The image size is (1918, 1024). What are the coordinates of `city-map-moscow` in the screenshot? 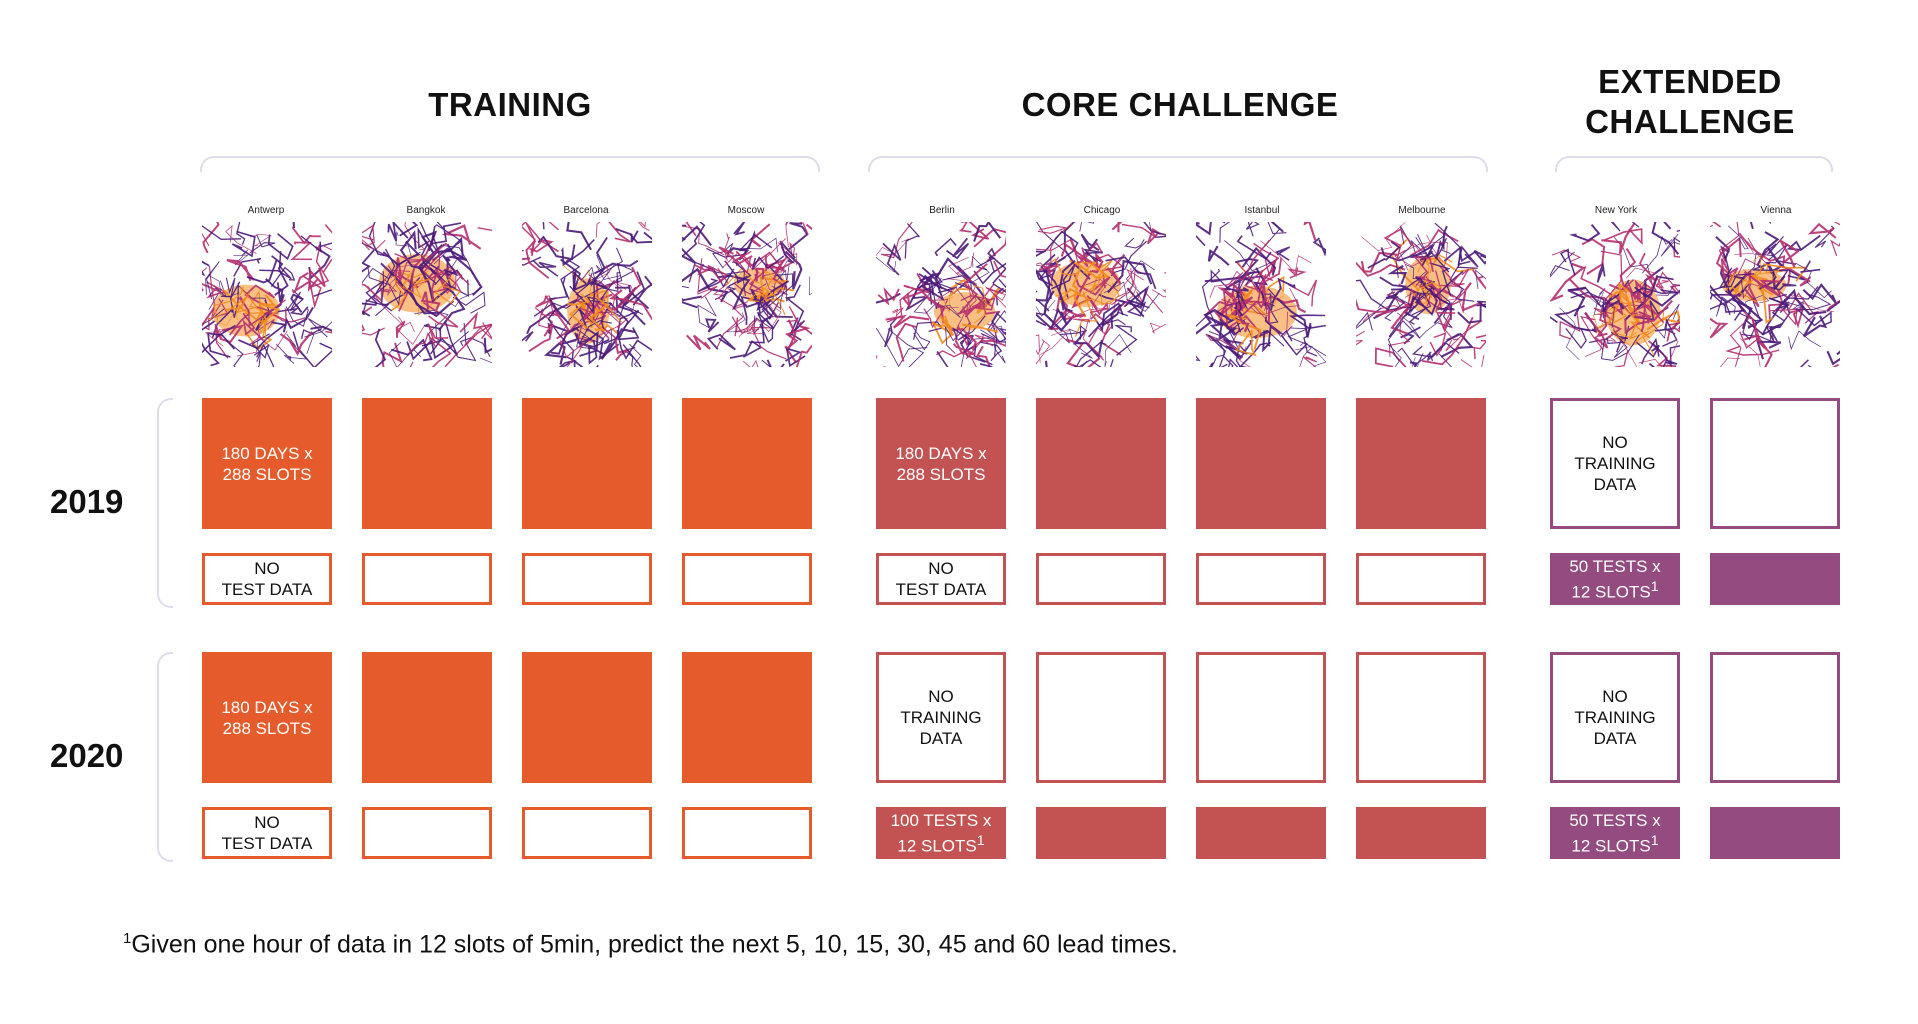 It's located at (747, 294).